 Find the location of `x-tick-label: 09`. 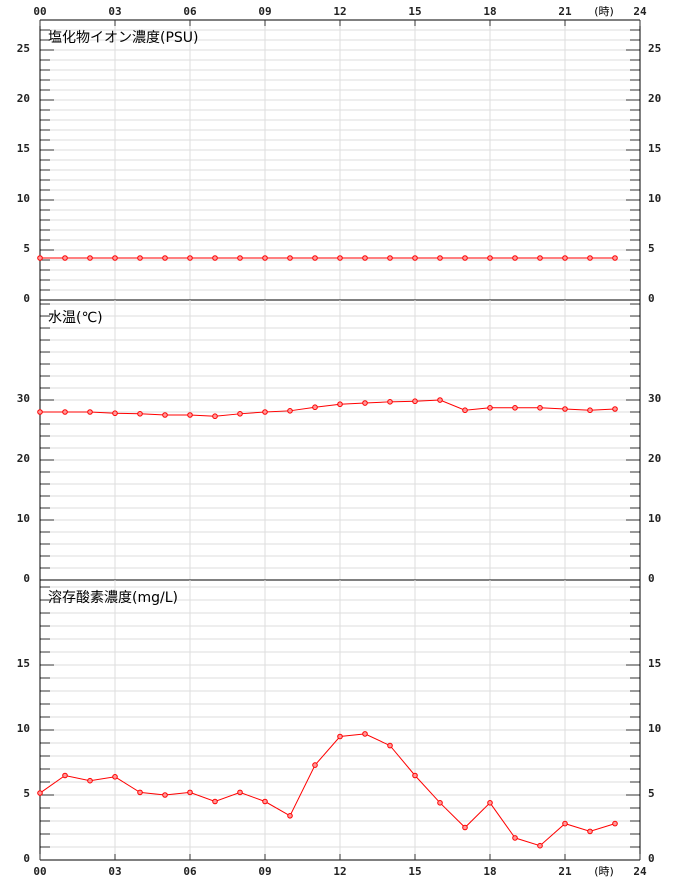

x-tick-label: 09 is located at coordinates (264, 871).